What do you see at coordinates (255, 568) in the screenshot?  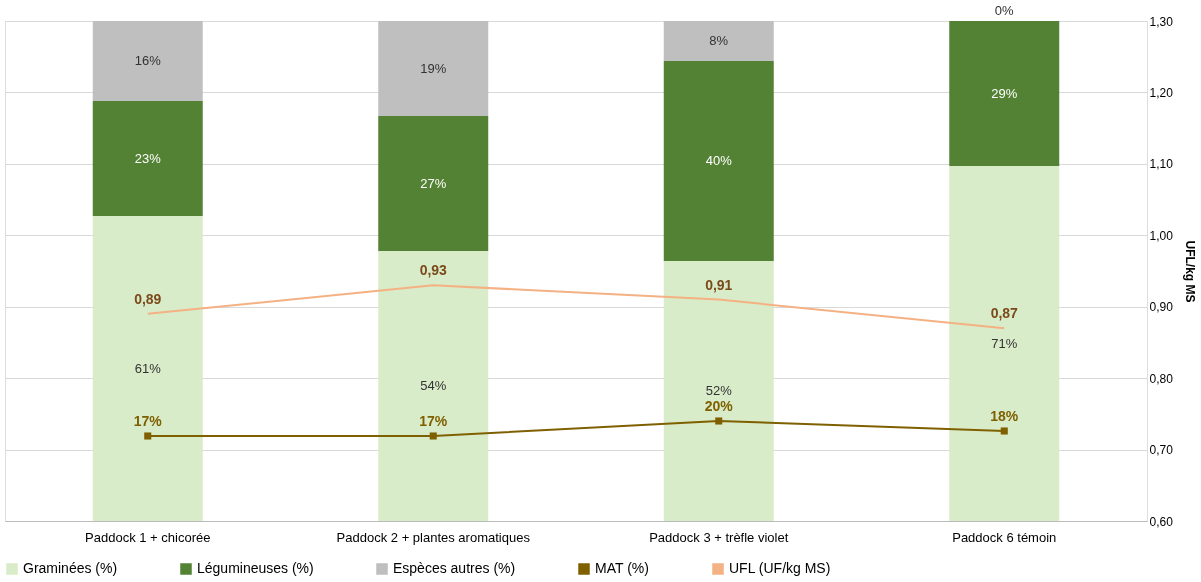 I see `legend-label: Légumineuses (%)` at bounding box center [255, 568].